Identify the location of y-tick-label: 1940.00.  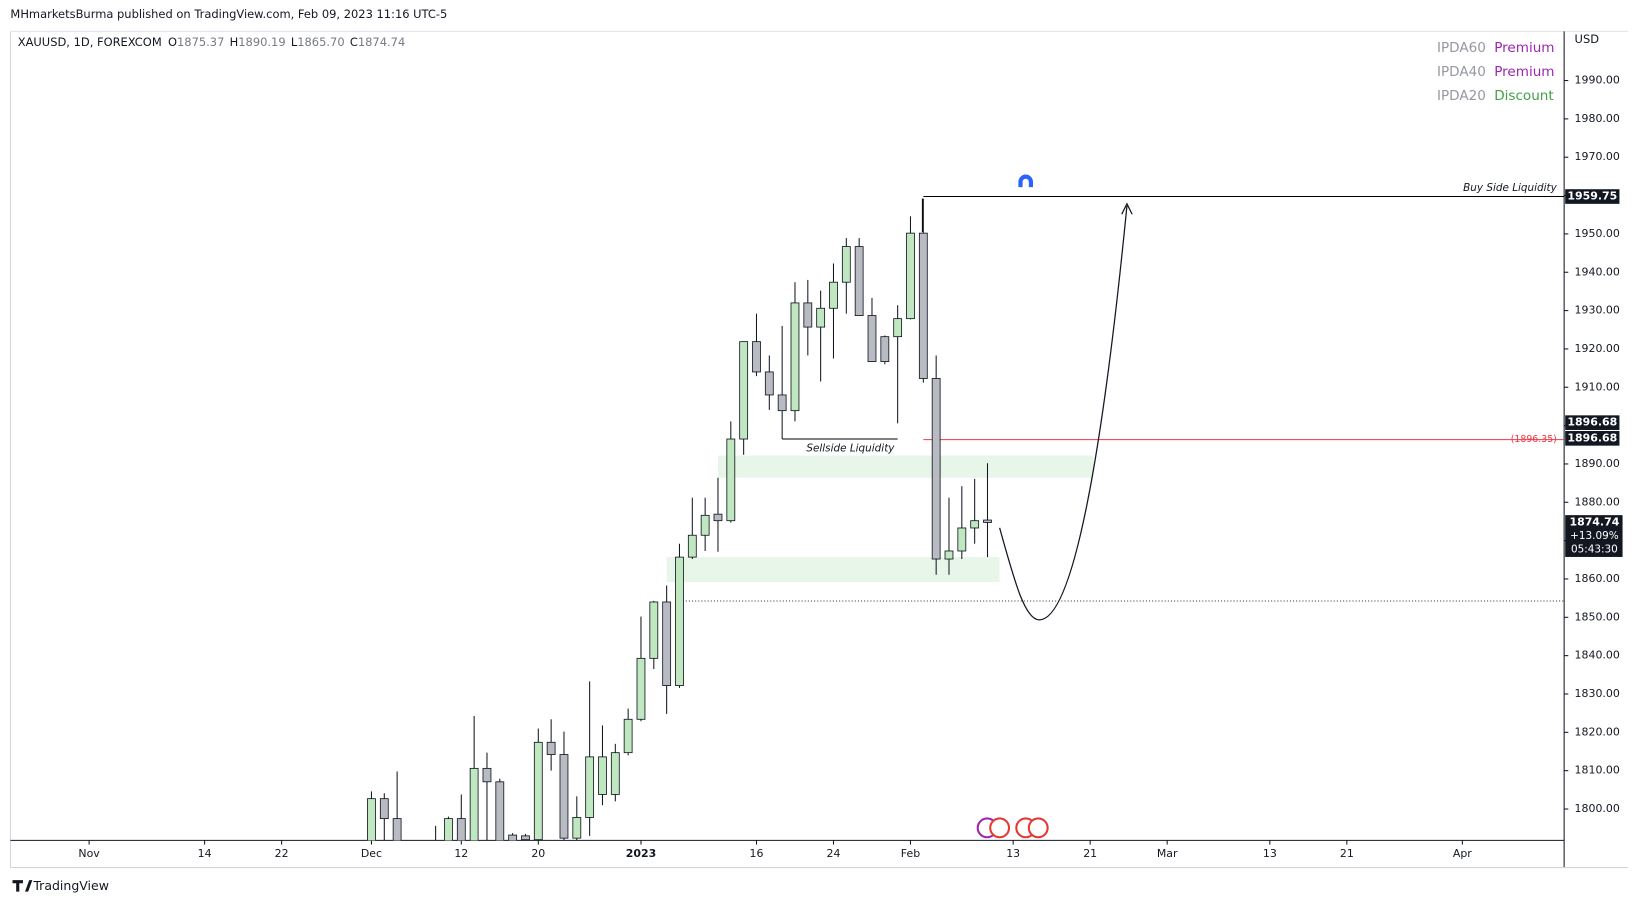
(1597, 271).